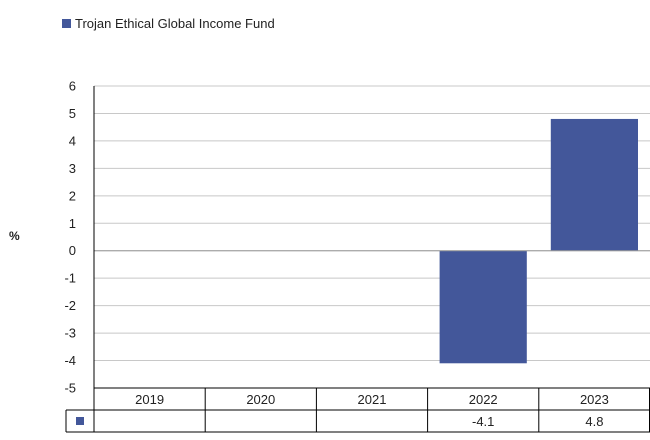 This screenshot has width=650, height=440. What do you see at coordinates (72, 140) in the screenshot?
I see `y-tick-label: 4` at bounding box center [72, 140].